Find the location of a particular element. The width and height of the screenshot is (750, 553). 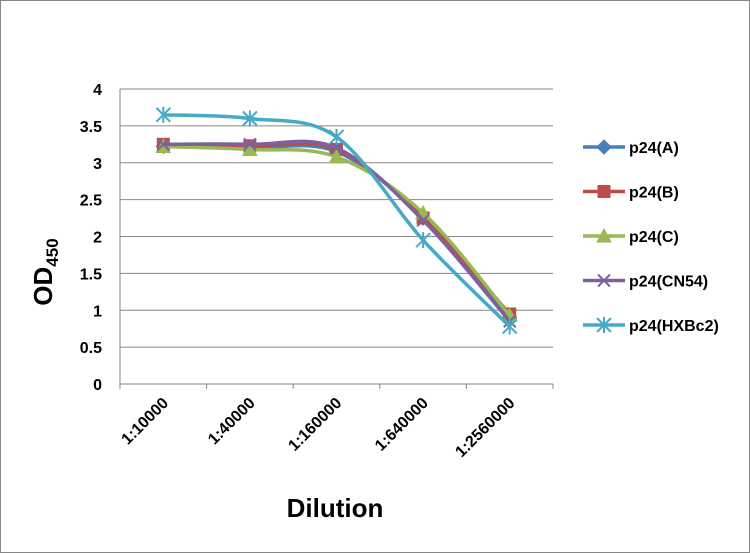

y-tick-label: 3.5 is located at coordinates (91, 127).